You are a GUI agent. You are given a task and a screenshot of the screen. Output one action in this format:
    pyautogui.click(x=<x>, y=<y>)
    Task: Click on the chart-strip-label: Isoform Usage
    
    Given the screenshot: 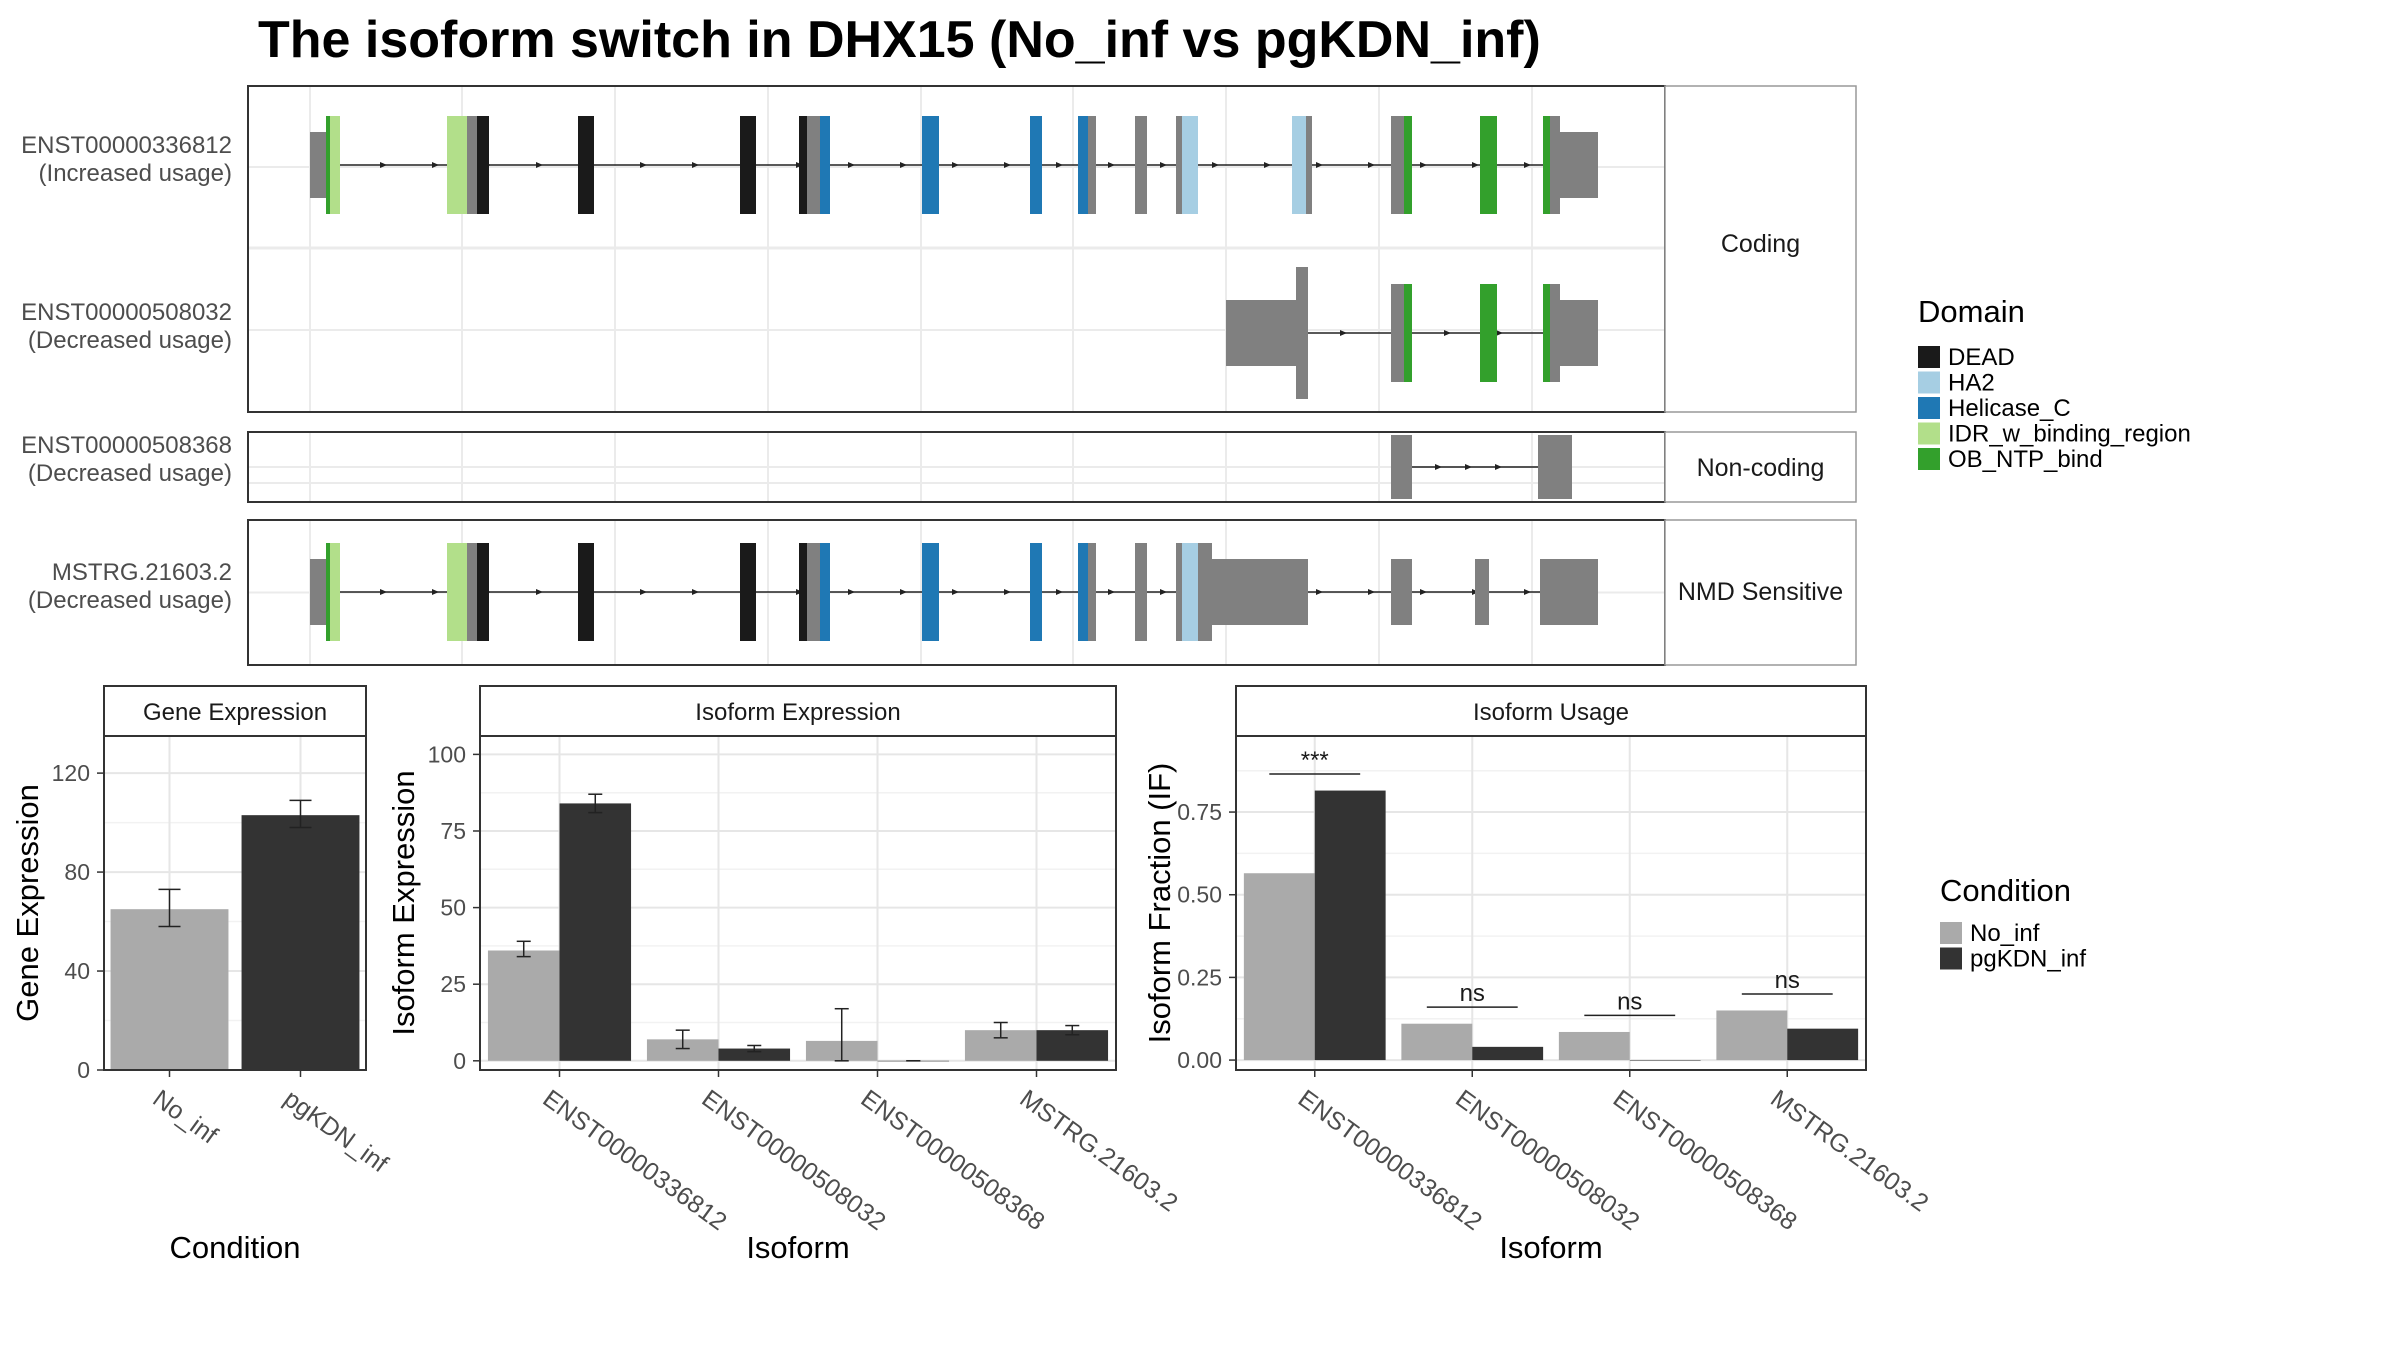 What is the action you would take?
    pyautogui.click(x=1551, y=712)
    